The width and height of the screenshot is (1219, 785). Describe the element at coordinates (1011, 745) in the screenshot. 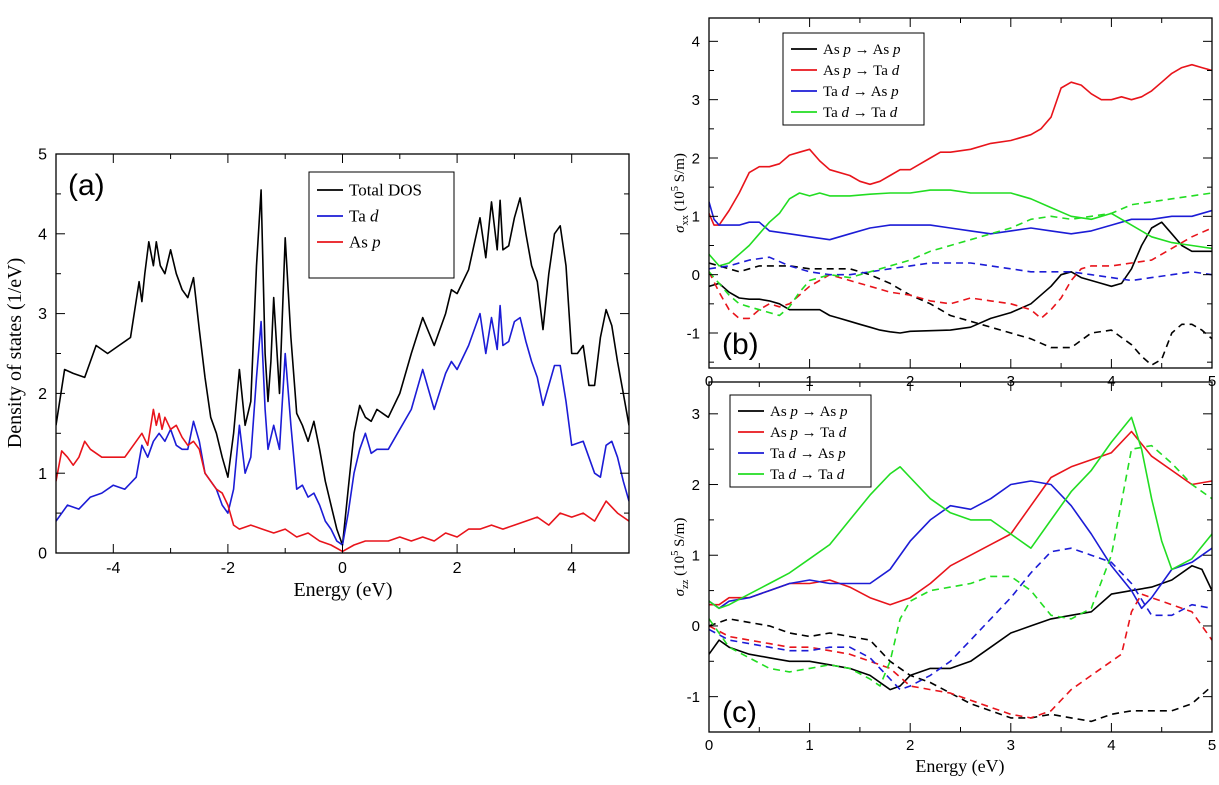

I see `x-tick-label: 3` at that location.